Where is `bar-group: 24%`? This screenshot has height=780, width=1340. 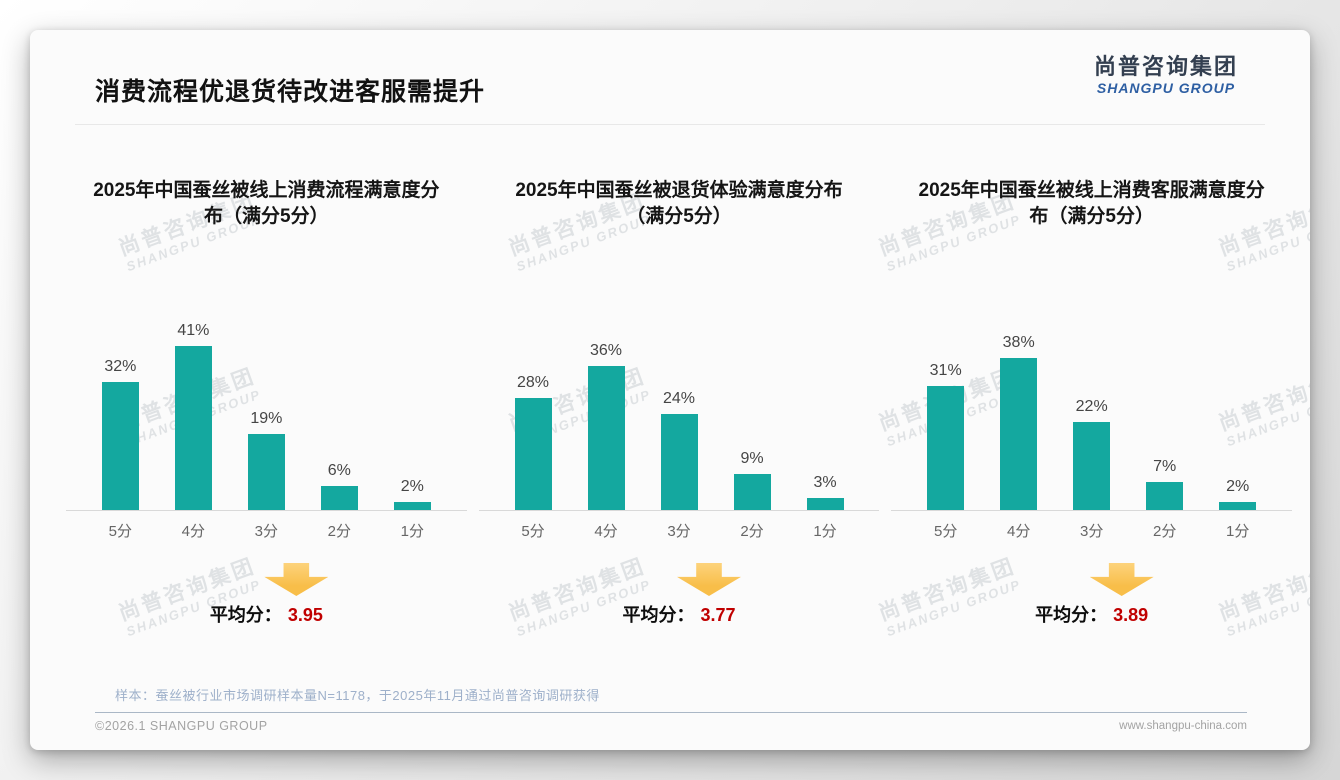 bar-group: 24% is located at coordinates (679, 450).